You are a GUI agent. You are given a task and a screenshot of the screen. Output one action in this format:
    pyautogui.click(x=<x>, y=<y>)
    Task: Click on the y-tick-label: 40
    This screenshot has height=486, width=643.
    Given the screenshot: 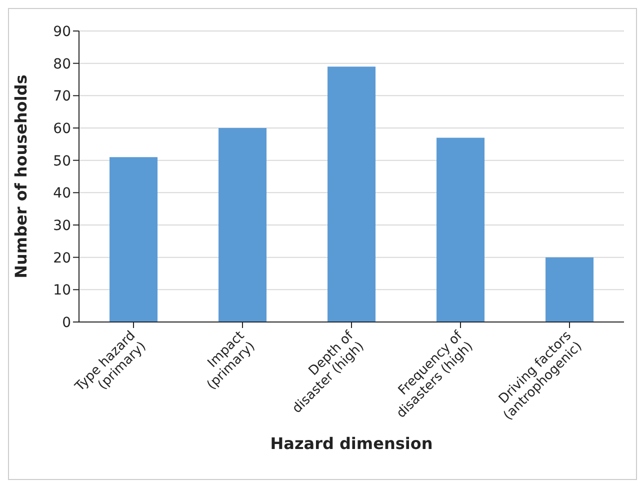 What is the action you would take?
    pyautogui.click(x=62, y=194)
    